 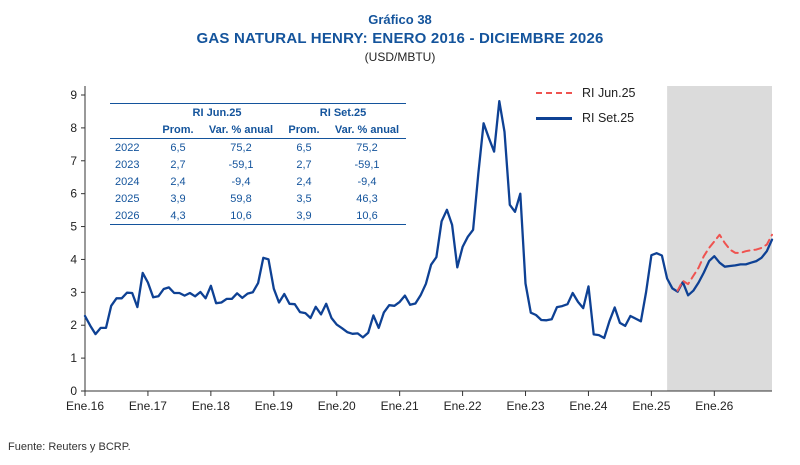 I want to click on value-cell: 4,3, so click(x=178, y=216).